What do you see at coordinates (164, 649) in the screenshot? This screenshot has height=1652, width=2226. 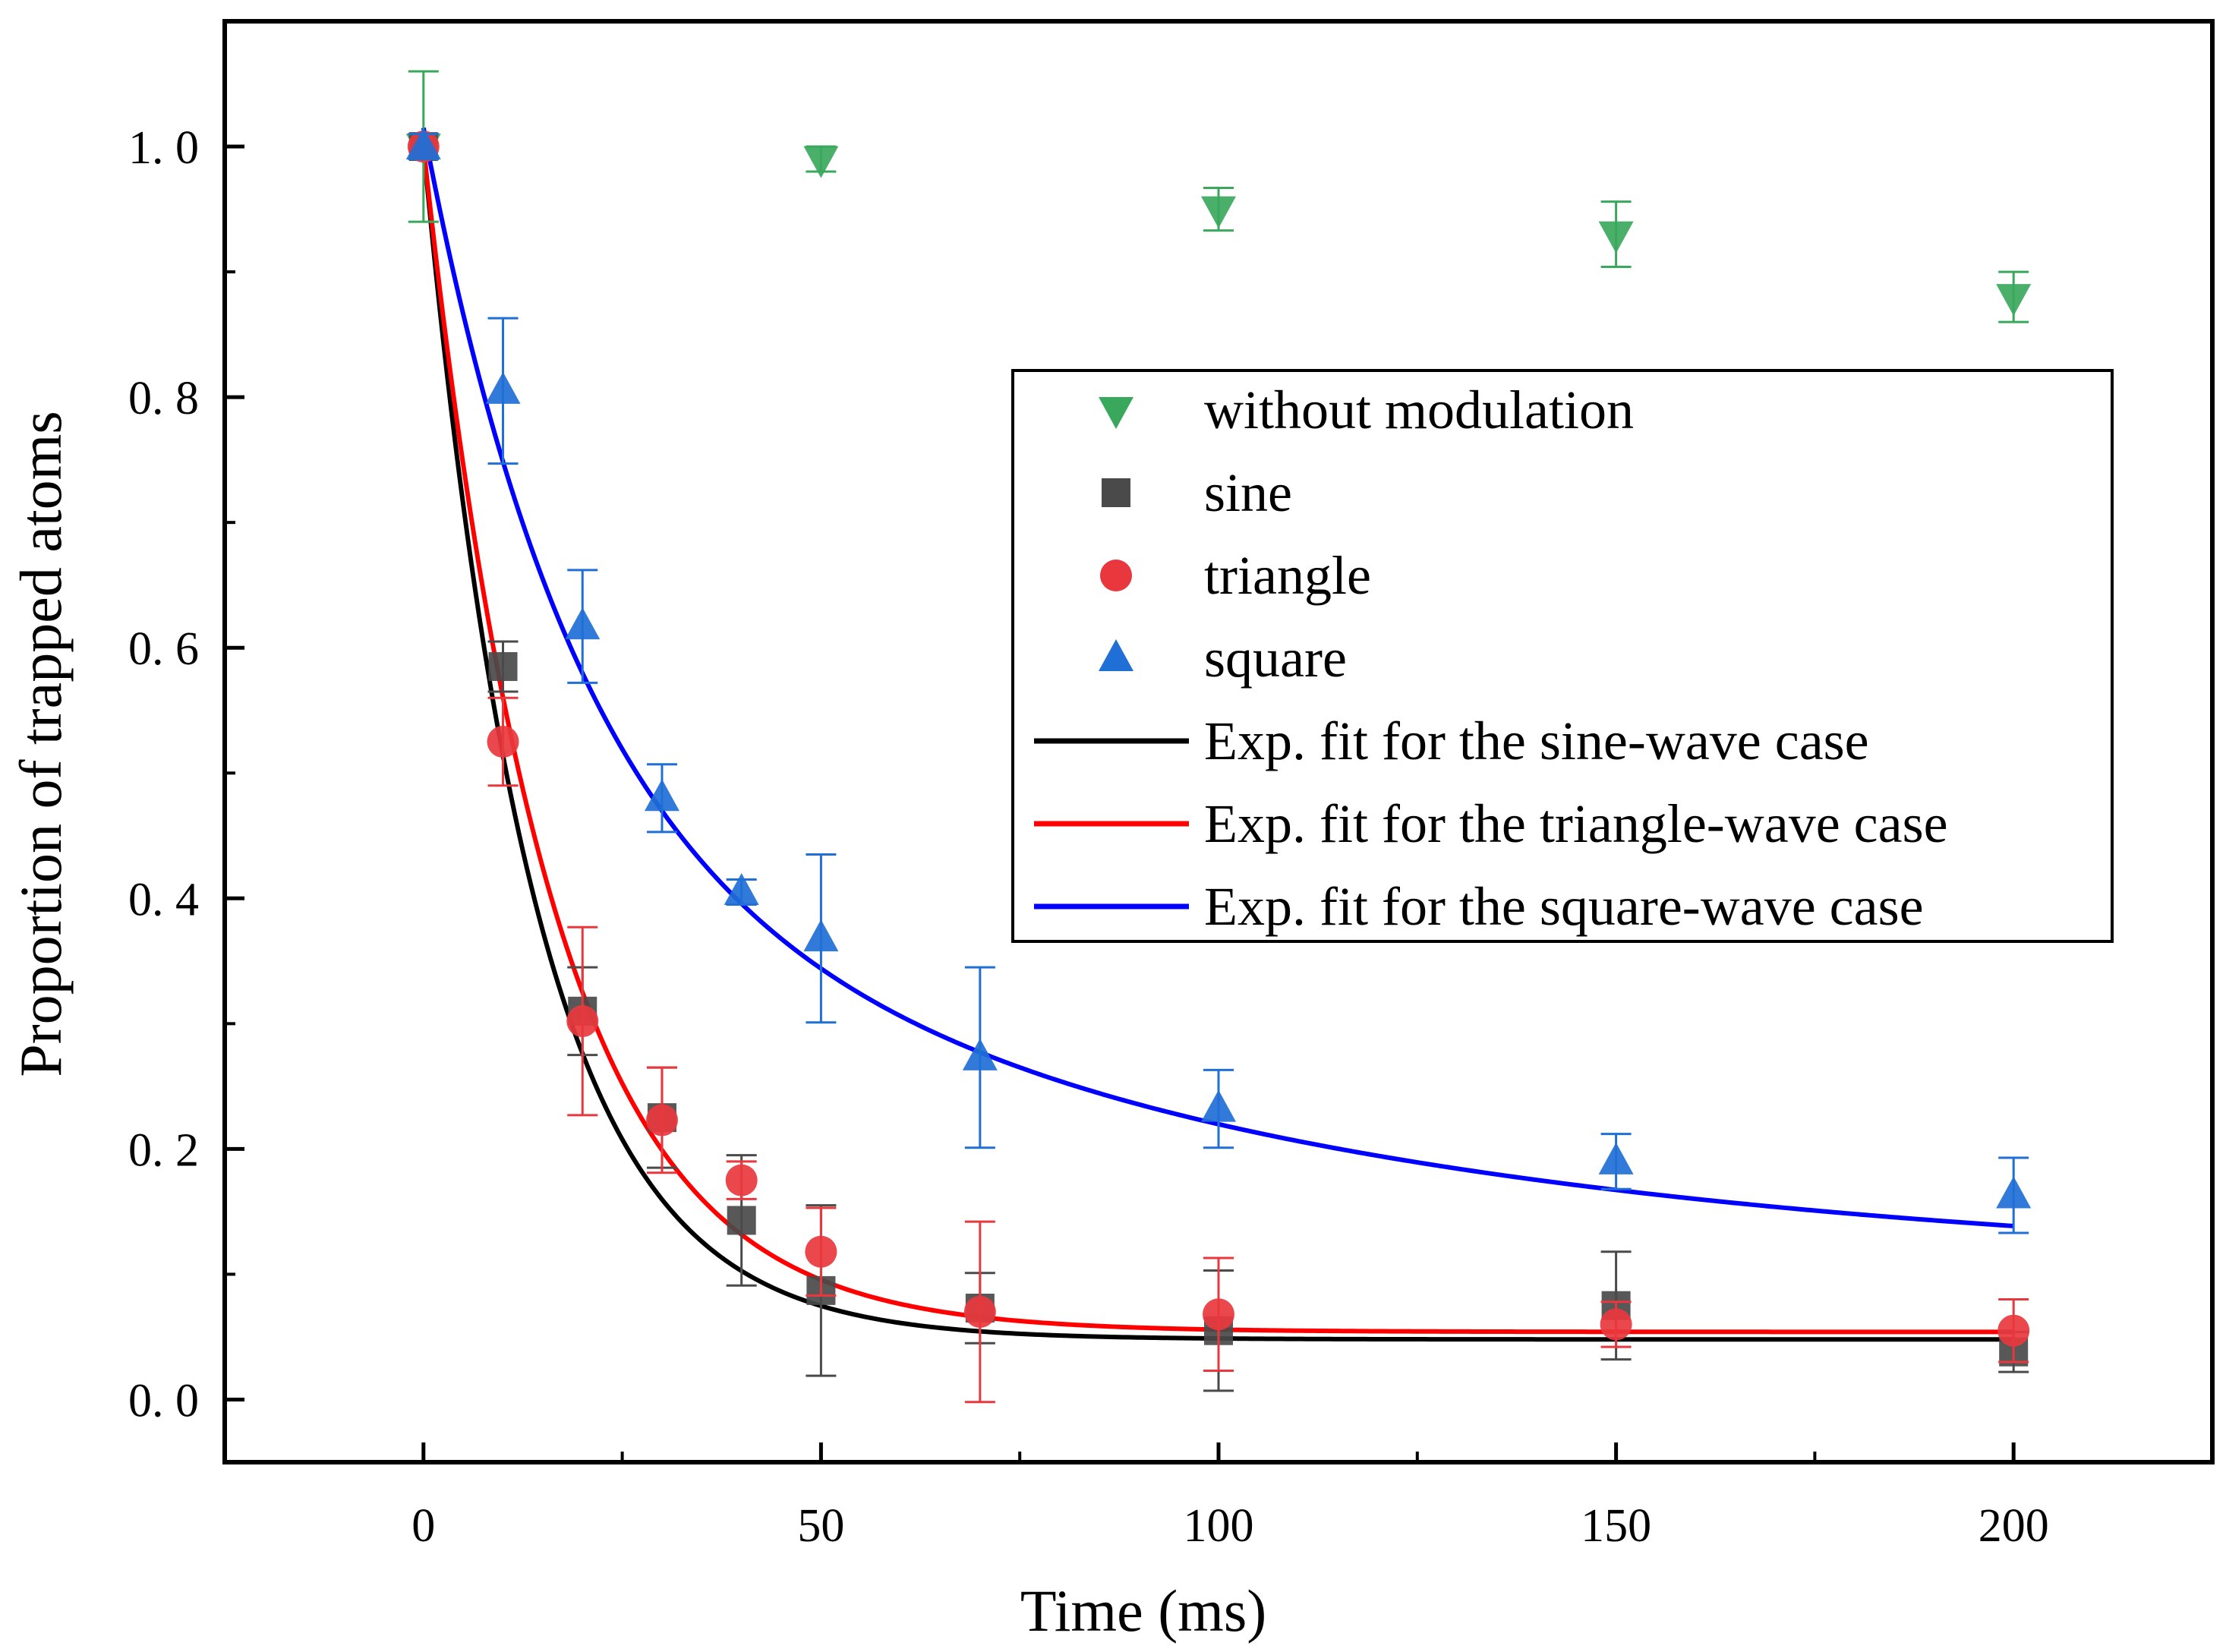 I see `y-tick-label: 0. 6` at bounding box center [164, 649].